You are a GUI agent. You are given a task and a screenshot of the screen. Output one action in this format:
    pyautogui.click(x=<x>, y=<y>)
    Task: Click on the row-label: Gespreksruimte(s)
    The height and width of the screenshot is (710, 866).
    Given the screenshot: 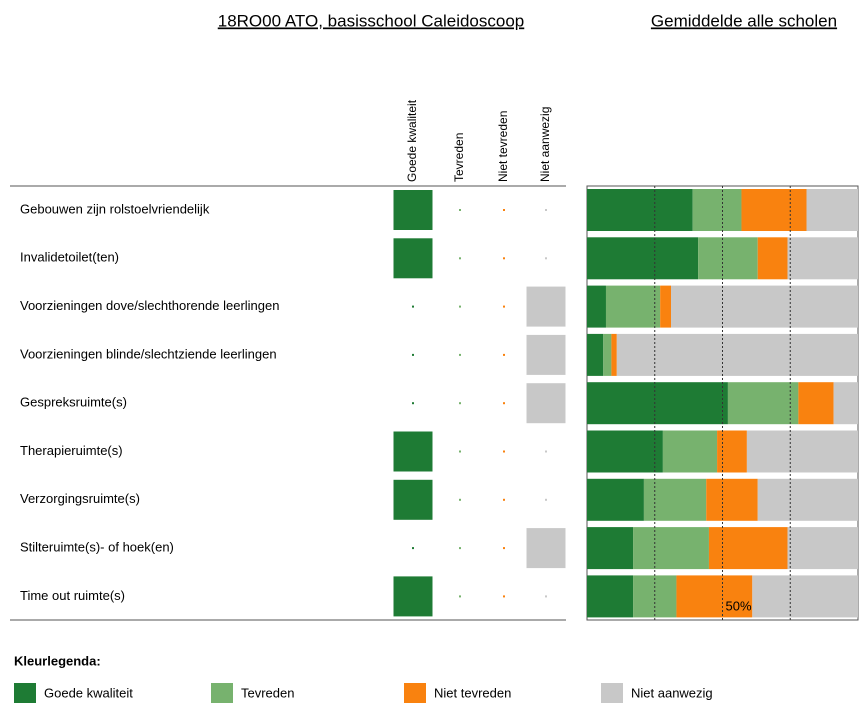 What is the action you would take?
    pyautogui.click(x=73, y=402)
    